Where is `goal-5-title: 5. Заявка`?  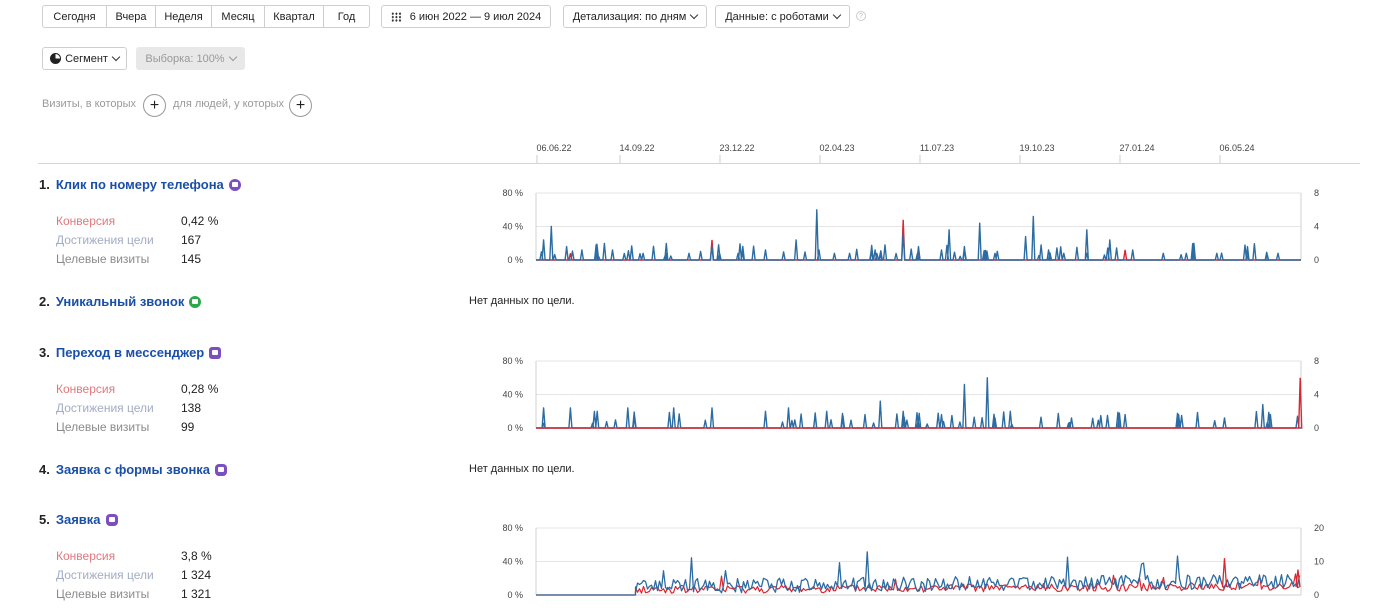 goal-5-title: 5. Заявка is located at coordinates (78, 519).